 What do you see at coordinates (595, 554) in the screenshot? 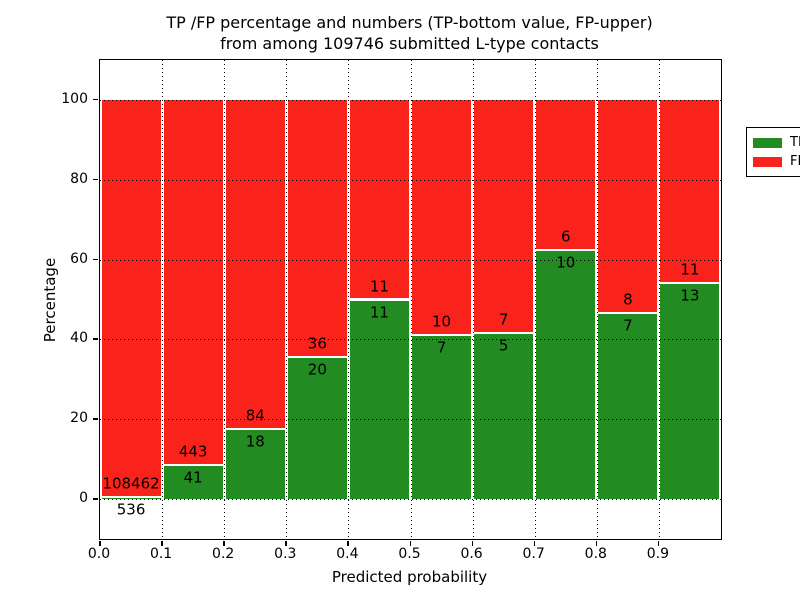
I see `x-tick-label: 0.8` at bounding box center [595, 554].